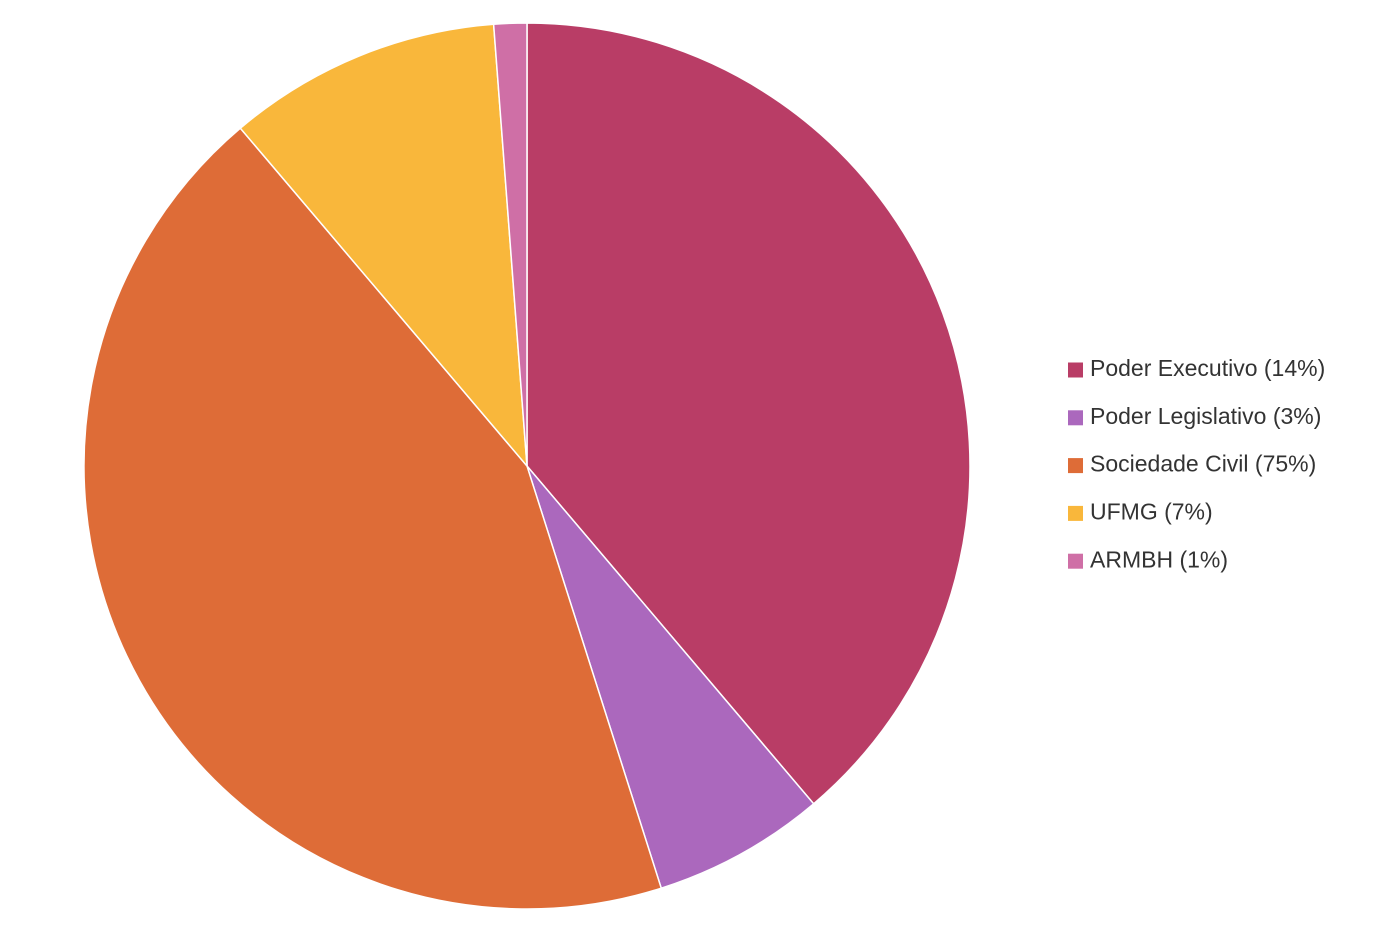 The height and width of the screenshot is (933, 1377). I want to click on legend-label: UFMG (7%), so click(1151, 511).